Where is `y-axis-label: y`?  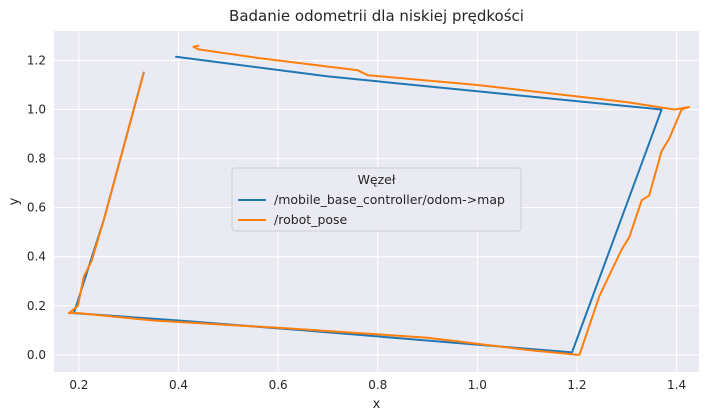 y-axis-label: y is located at coordinates (14, 201).